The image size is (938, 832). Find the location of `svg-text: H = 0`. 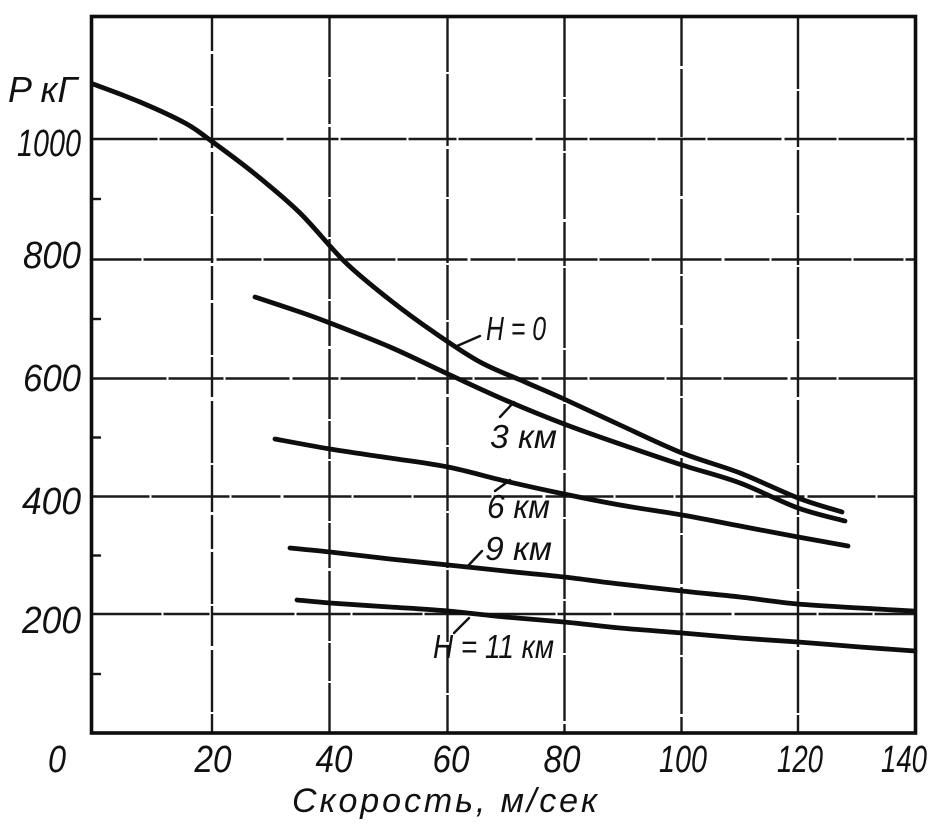

svg-text: H = 0 is located at coordinates (516, 328).